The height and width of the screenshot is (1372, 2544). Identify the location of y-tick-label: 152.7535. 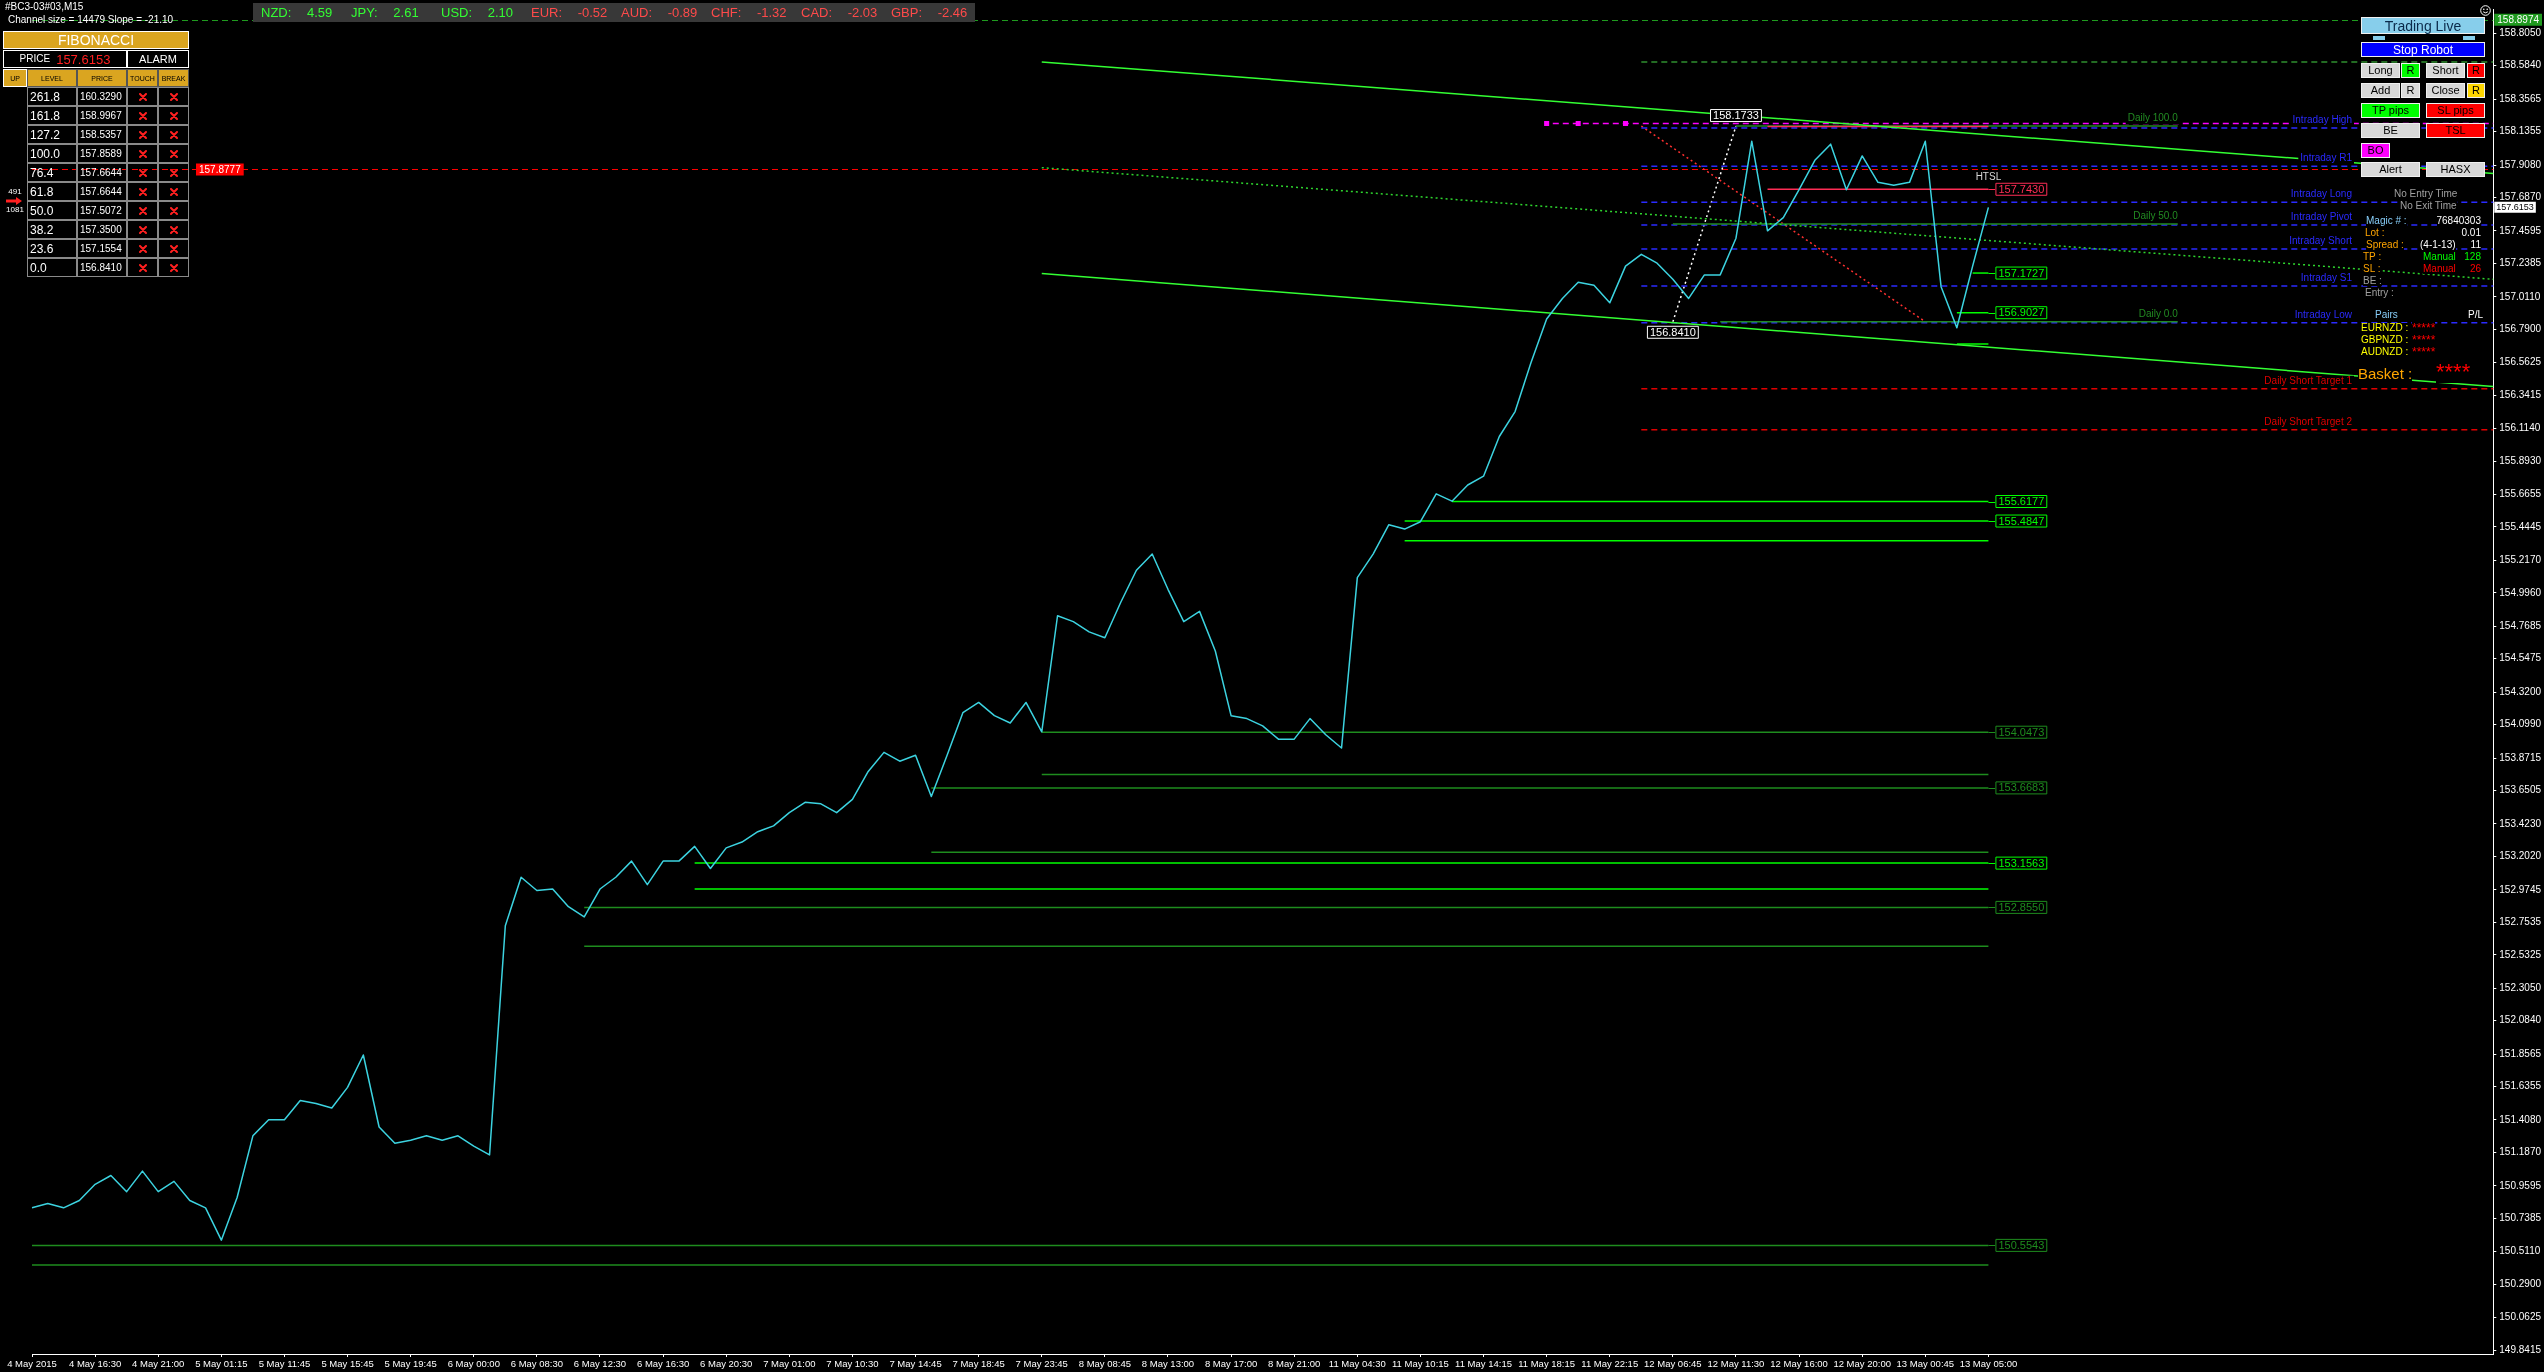
(2520, 922).